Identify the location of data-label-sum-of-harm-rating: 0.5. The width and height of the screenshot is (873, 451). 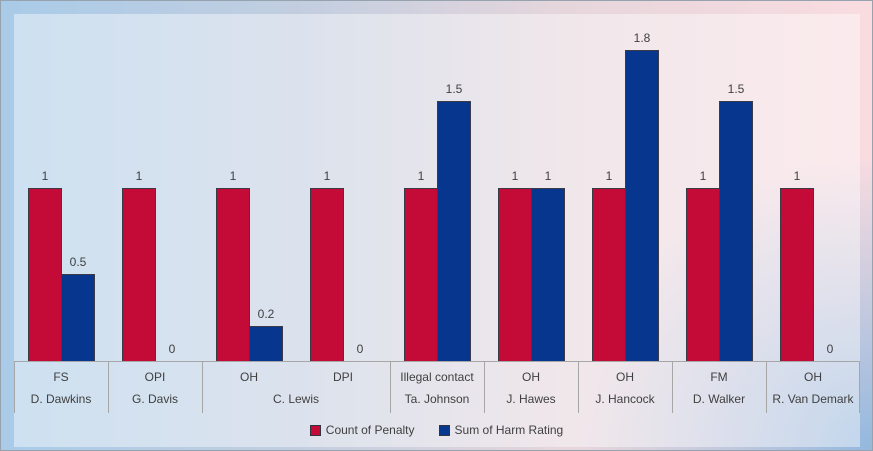
(78, 262).